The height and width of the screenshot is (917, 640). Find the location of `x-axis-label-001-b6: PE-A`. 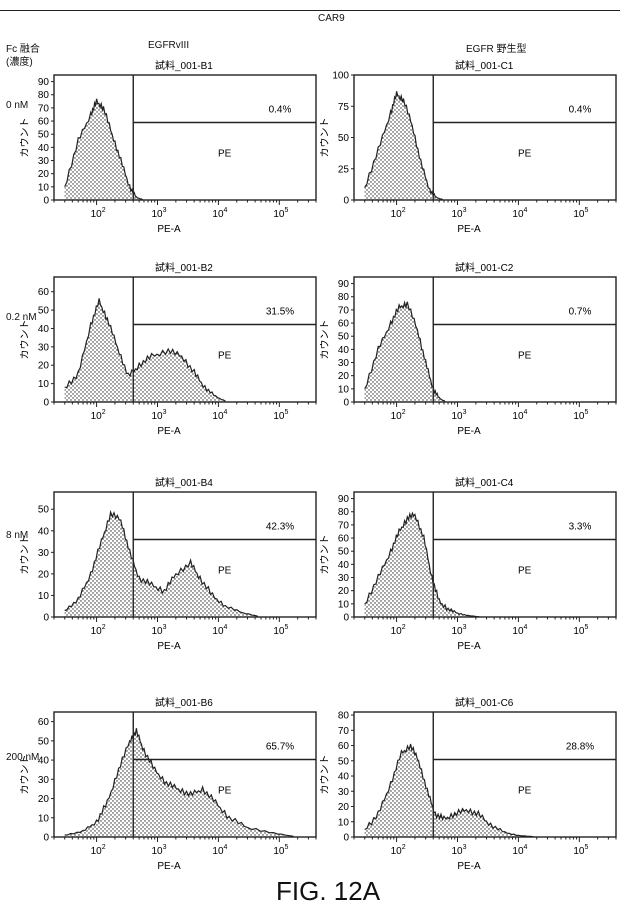

x-axis-label-001-b6: PE-A is located at coordinates (169, 866).